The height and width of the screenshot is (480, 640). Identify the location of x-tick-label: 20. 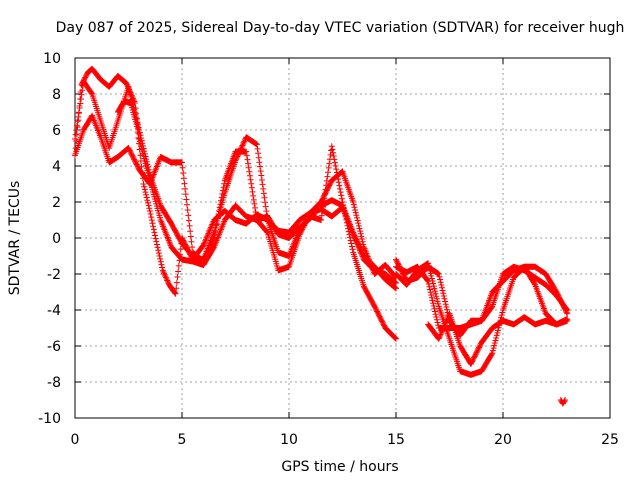
(503, 440).